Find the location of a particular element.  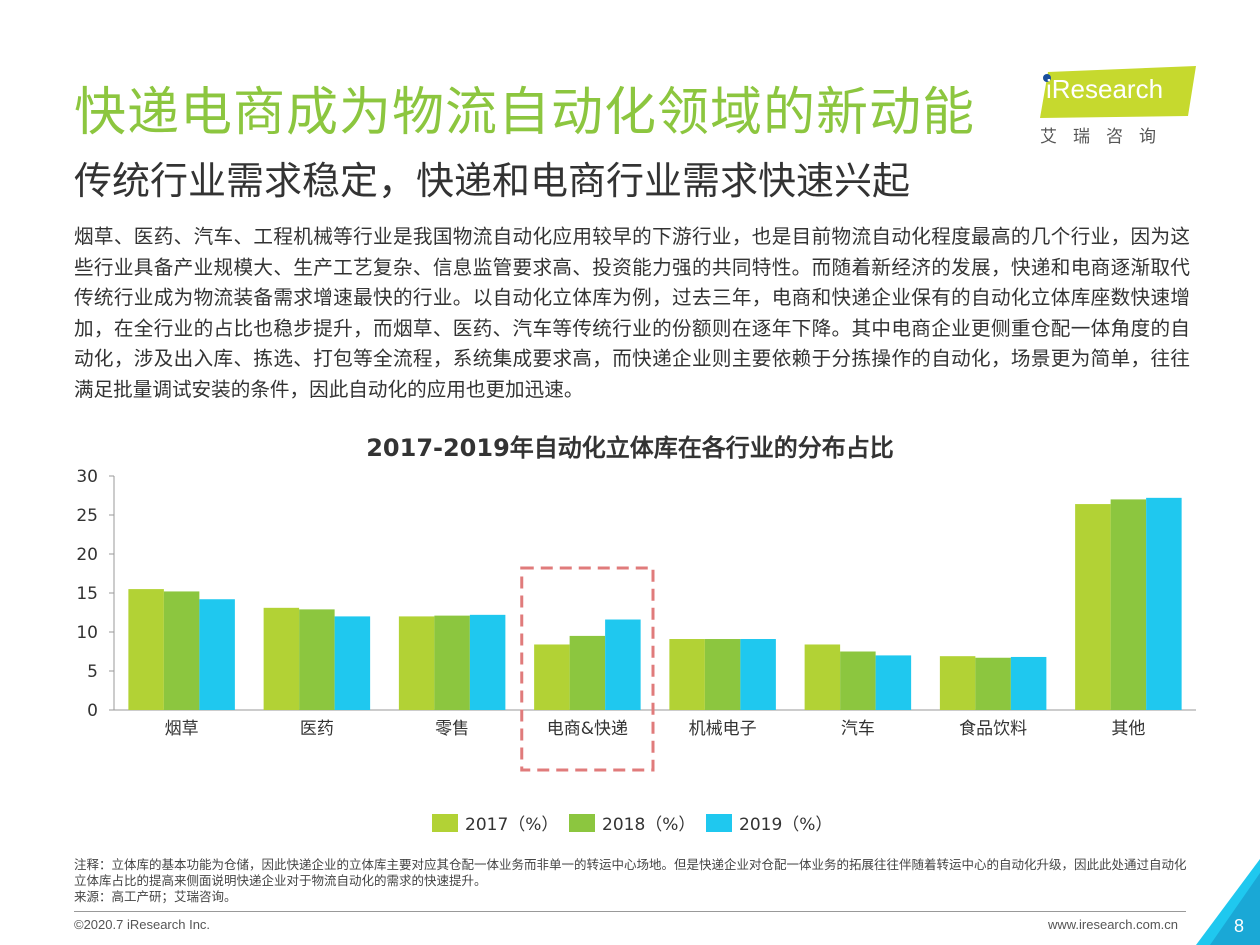

iresearch-logo: iResearch 艾瑞咨询 is located at coordinates (1120, 106).